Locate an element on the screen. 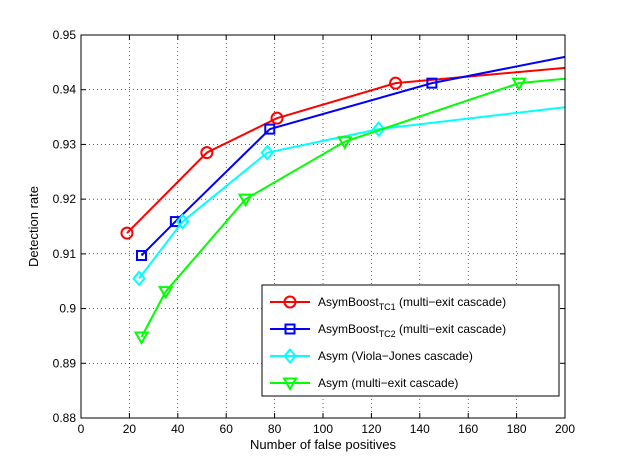 The image size is (623, 469). y-tick-label: 0.95 is located at coordinates (65, 35).